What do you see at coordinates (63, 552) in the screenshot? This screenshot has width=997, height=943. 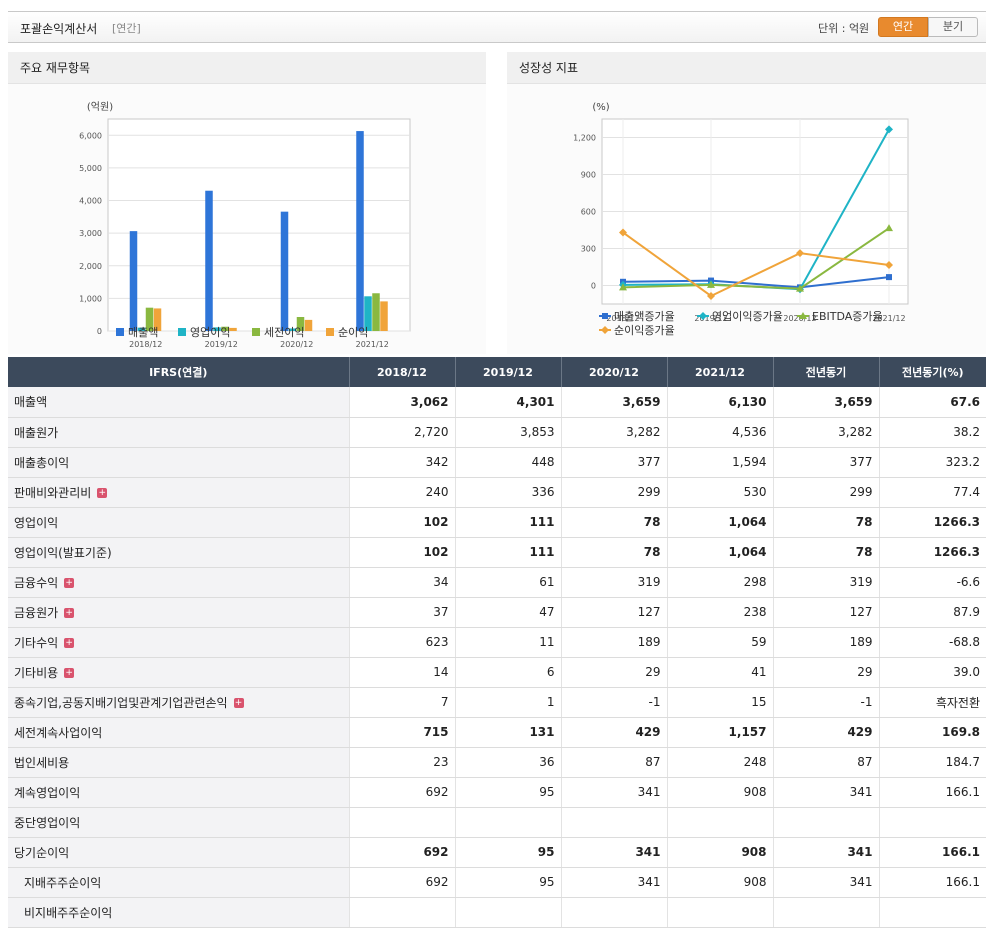 I see `row-label-text: 영업이익(발표기준)` at bounding box center [63, 552].